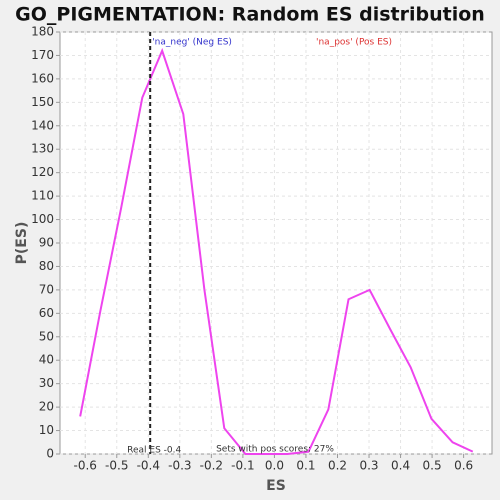  Describe the element at coordinates (276, 486) in the screenshot. I see `x-axis-label: ES` at that location.